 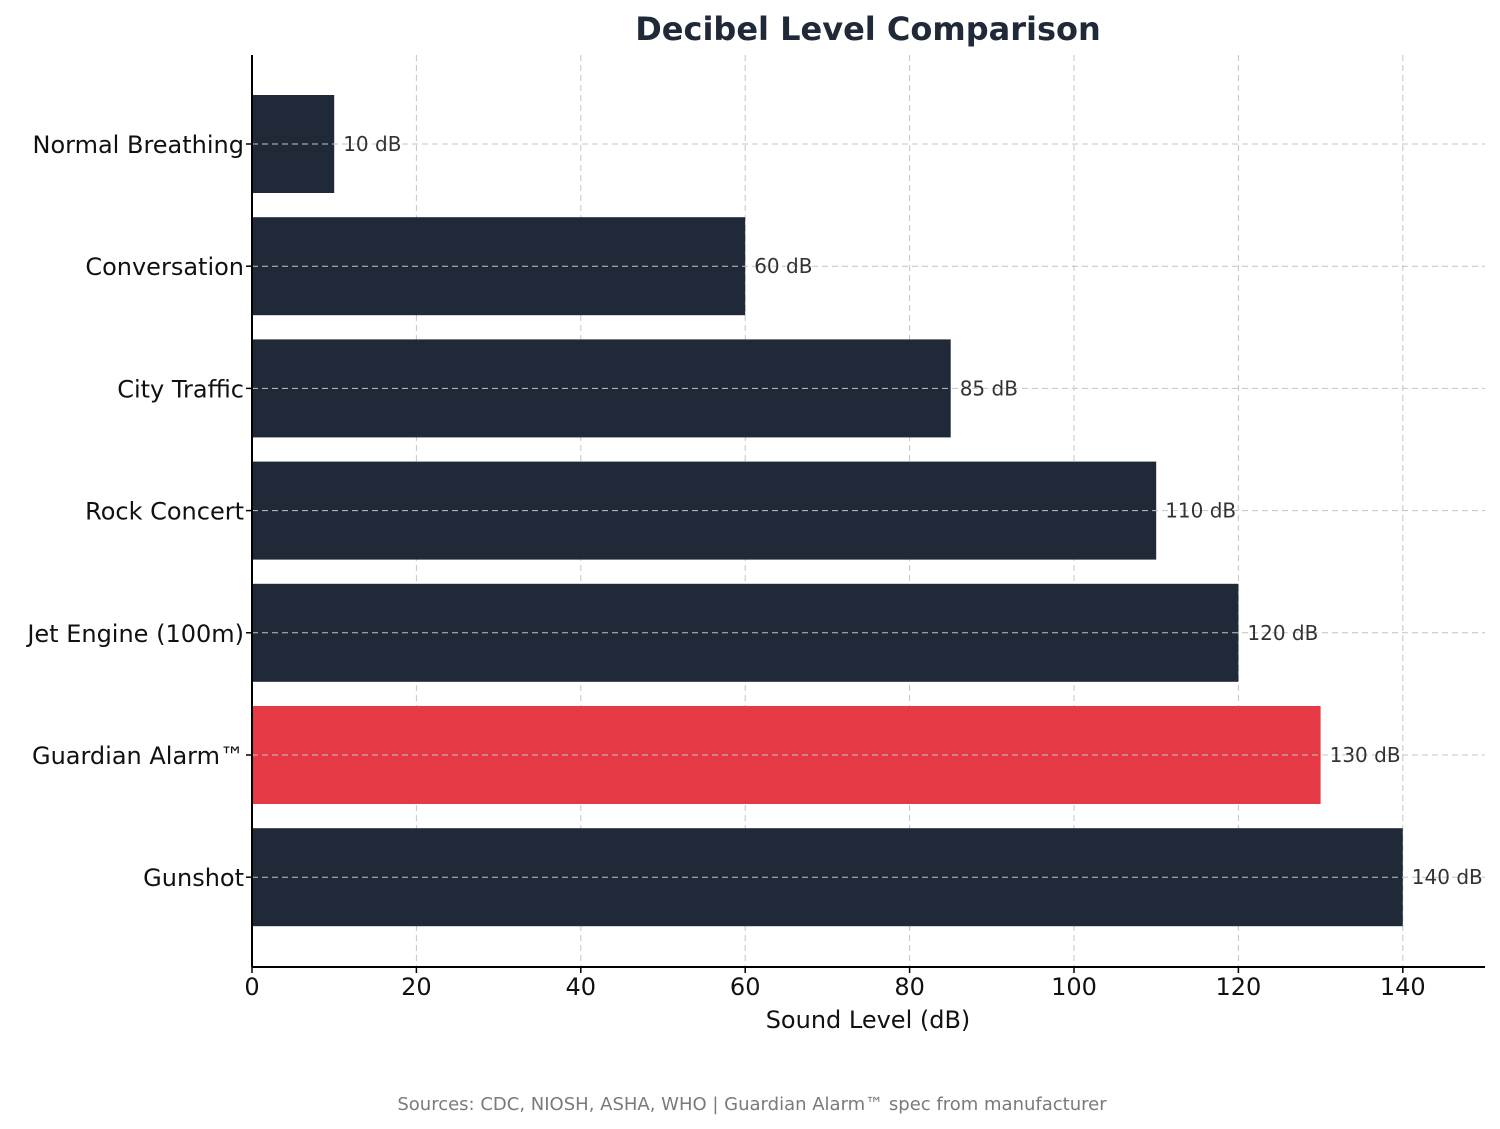 I want to click on category-label: Guardian Alarm™, so click(x=138, y=756).